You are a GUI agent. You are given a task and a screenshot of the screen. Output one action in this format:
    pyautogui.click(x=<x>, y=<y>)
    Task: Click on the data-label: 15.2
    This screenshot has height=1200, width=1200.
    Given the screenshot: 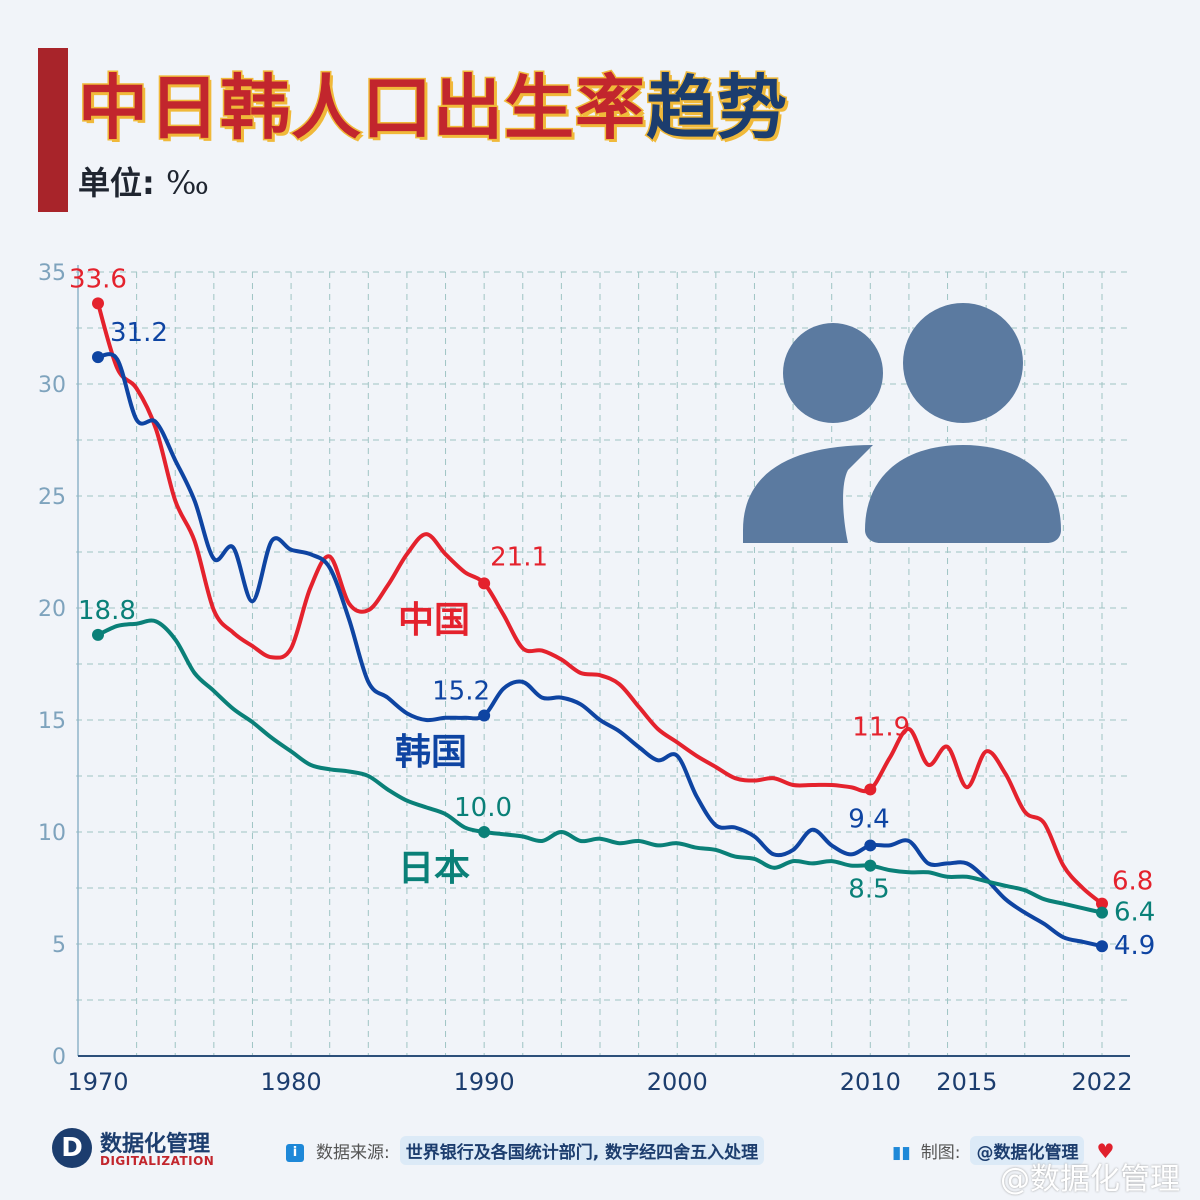 What is the action you would take?
    pyautogui.click(x=461, y=692)
    